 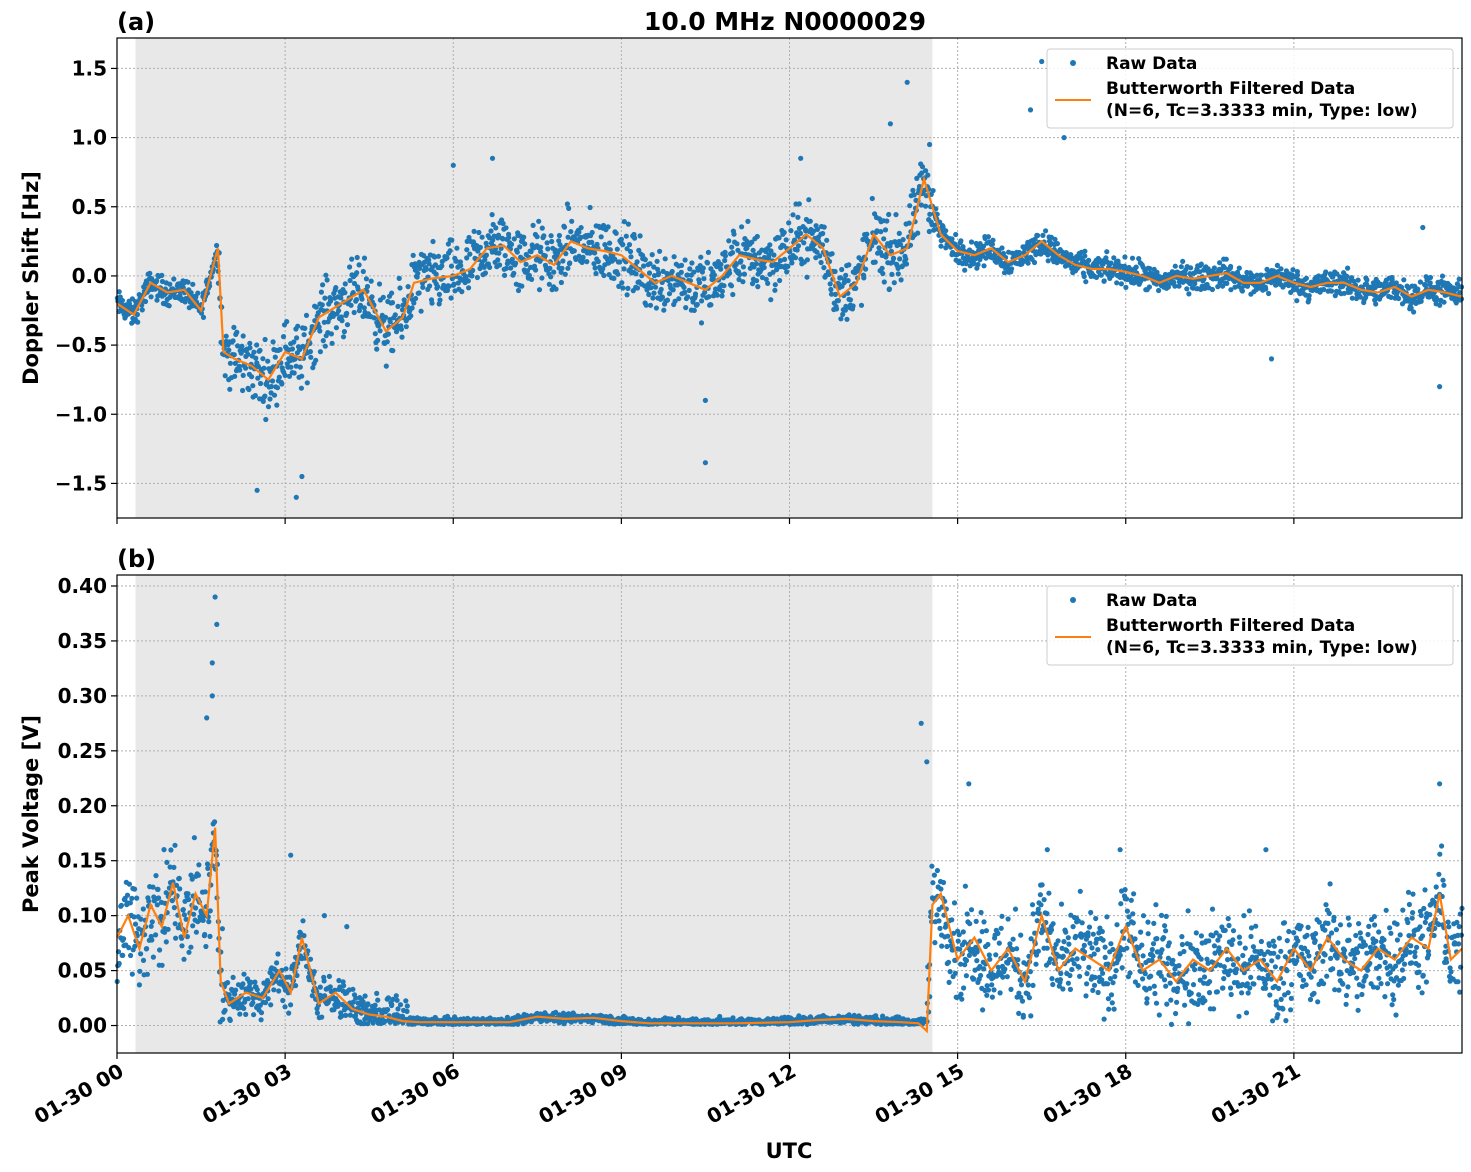 What do you see at coordinates (81, 483) in the screenshot?
I see `y-tick-label: −1.5` at bounding box center [81, 483].